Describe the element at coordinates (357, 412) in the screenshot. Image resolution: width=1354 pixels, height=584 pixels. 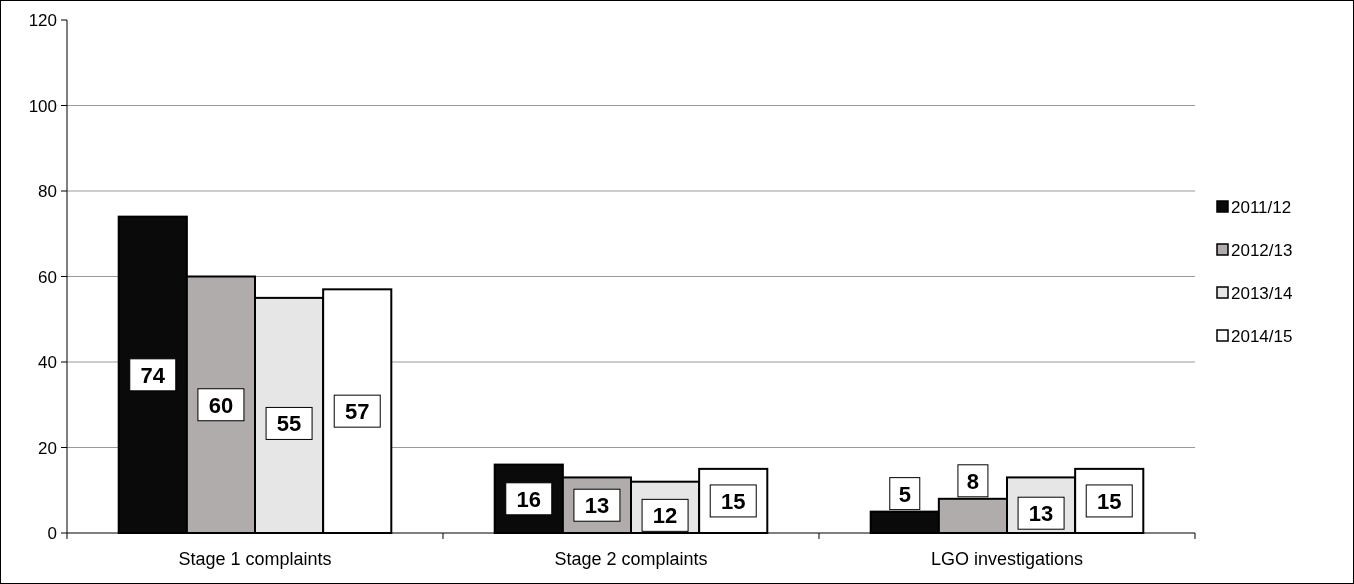
I see `data-label: 57` at that location.